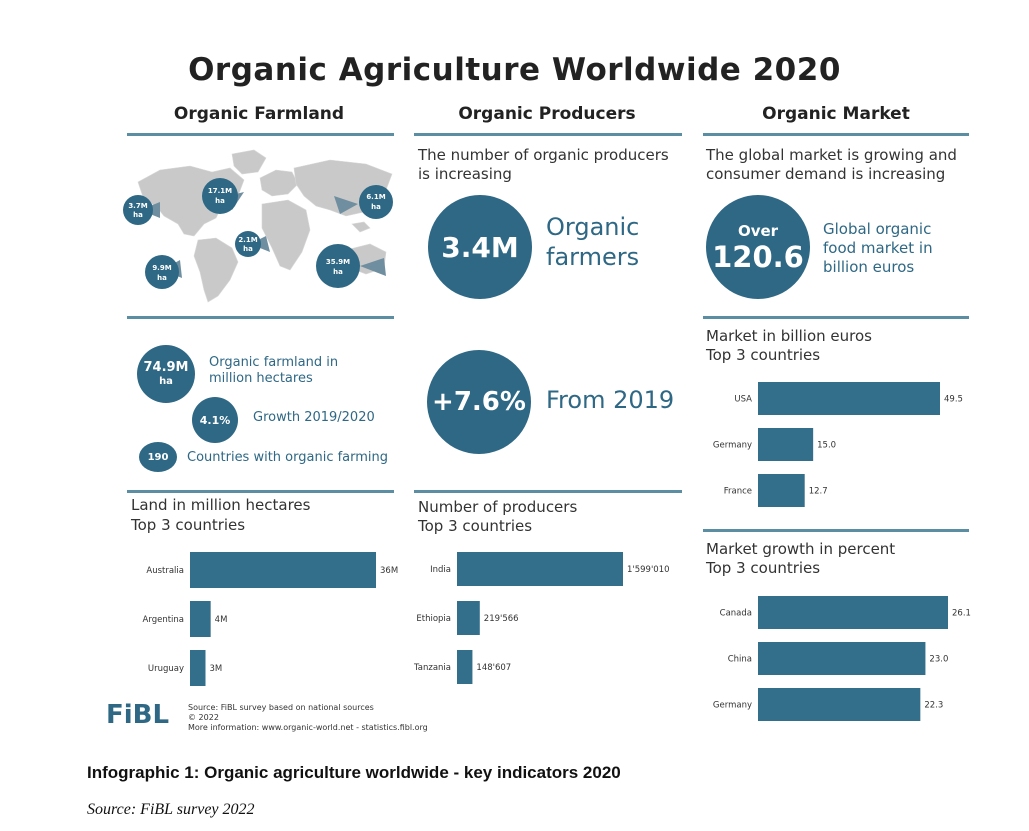  I want to click on map-bubble-value: 6.1M, so click(375, 197).